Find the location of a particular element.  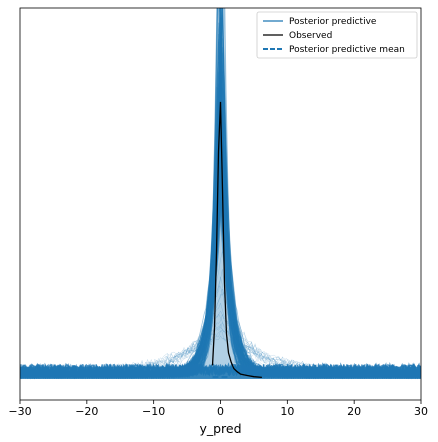

x-tick-label: −30 is located at coordinates (19, 411).